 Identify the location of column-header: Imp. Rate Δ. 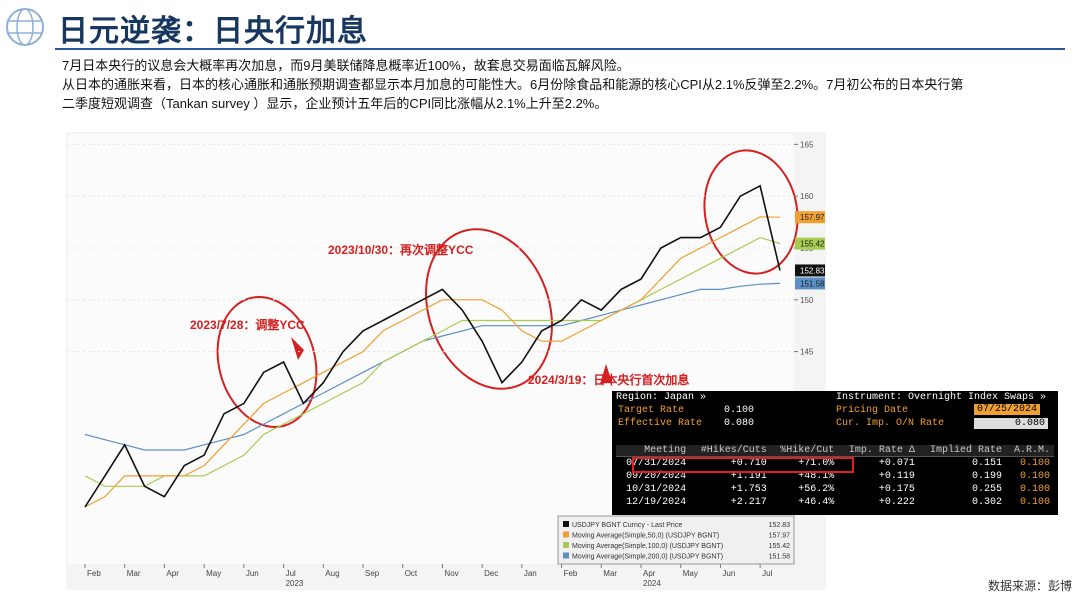
(878, 451).